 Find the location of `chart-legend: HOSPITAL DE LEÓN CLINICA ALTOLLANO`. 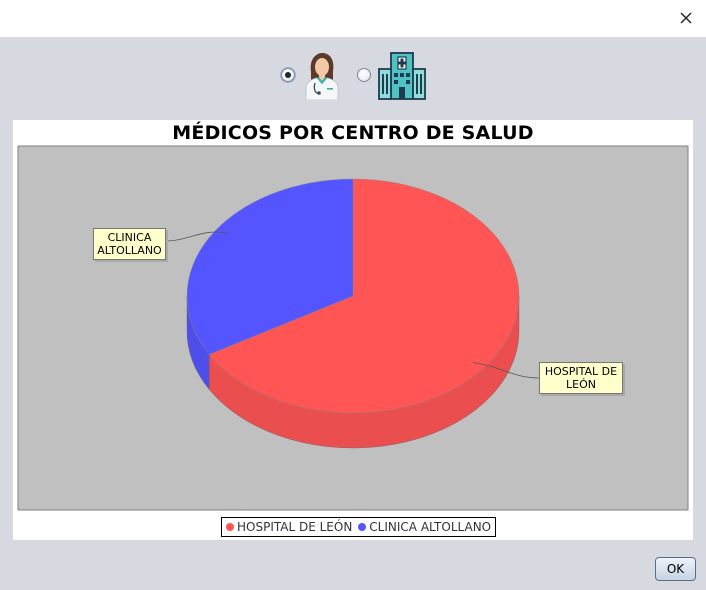

chart-legend: HOSPITAL DE LEÓN CLINICA ALTOLLANO is located at coordinates (359, 527).